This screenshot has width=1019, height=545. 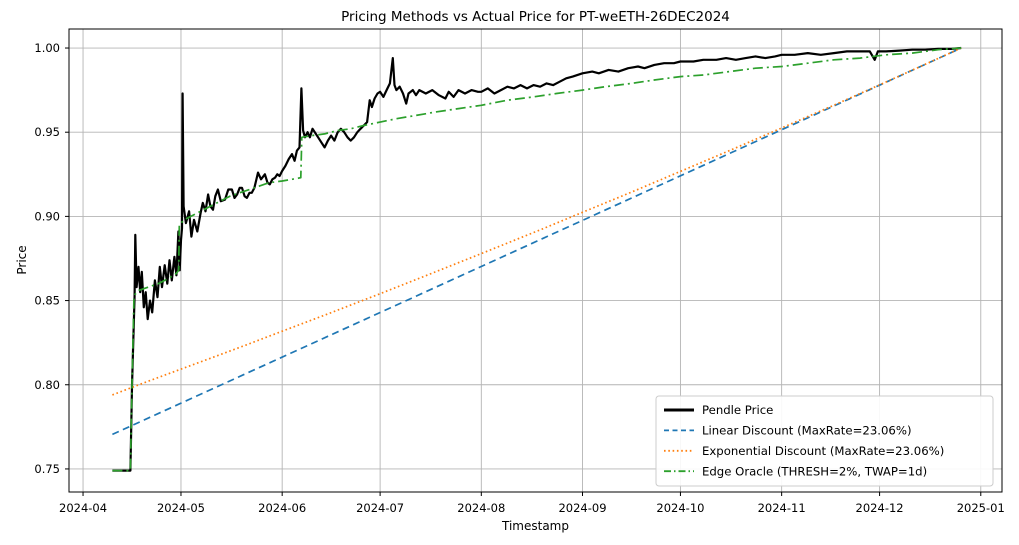 I want to click on x-tick-label: 2024-04, so click(x=83, y=508).